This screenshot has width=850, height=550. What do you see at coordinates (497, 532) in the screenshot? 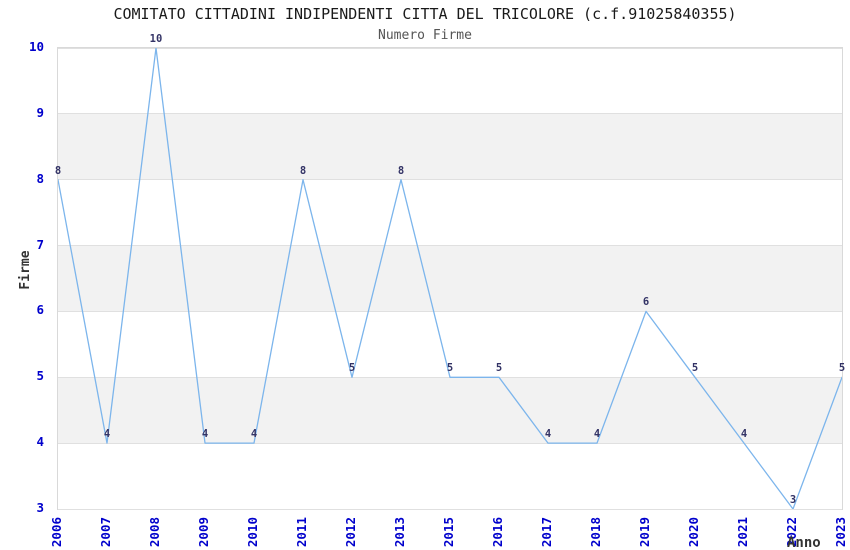
I see `x-tick-label: 2016` at bounding box center [497, 532].